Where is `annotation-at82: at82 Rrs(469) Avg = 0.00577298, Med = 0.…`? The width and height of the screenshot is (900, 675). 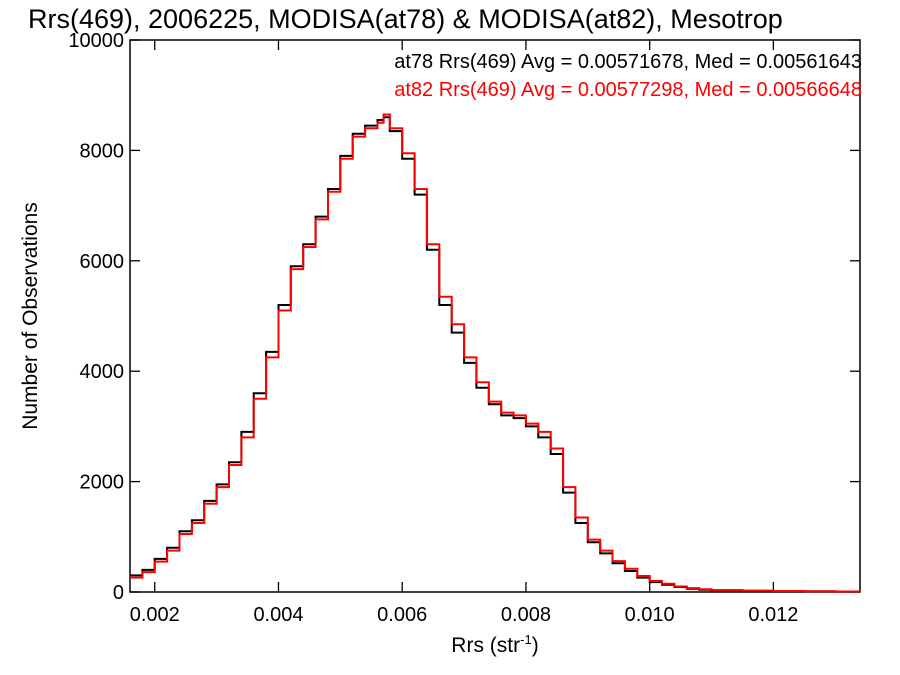
annotation-at82: at82 Rrs(469) Avg = 0.00577298, Med = 0.… is located at coordinates (628, 90).